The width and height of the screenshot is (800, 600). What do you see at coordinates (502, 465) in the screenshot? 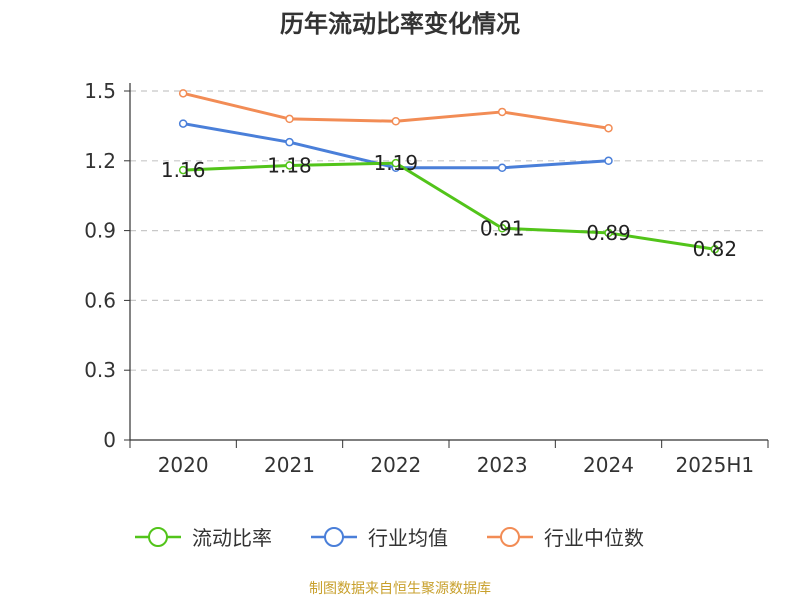
I see `x-tick-label: 2023` at bounding box center [502, 465].